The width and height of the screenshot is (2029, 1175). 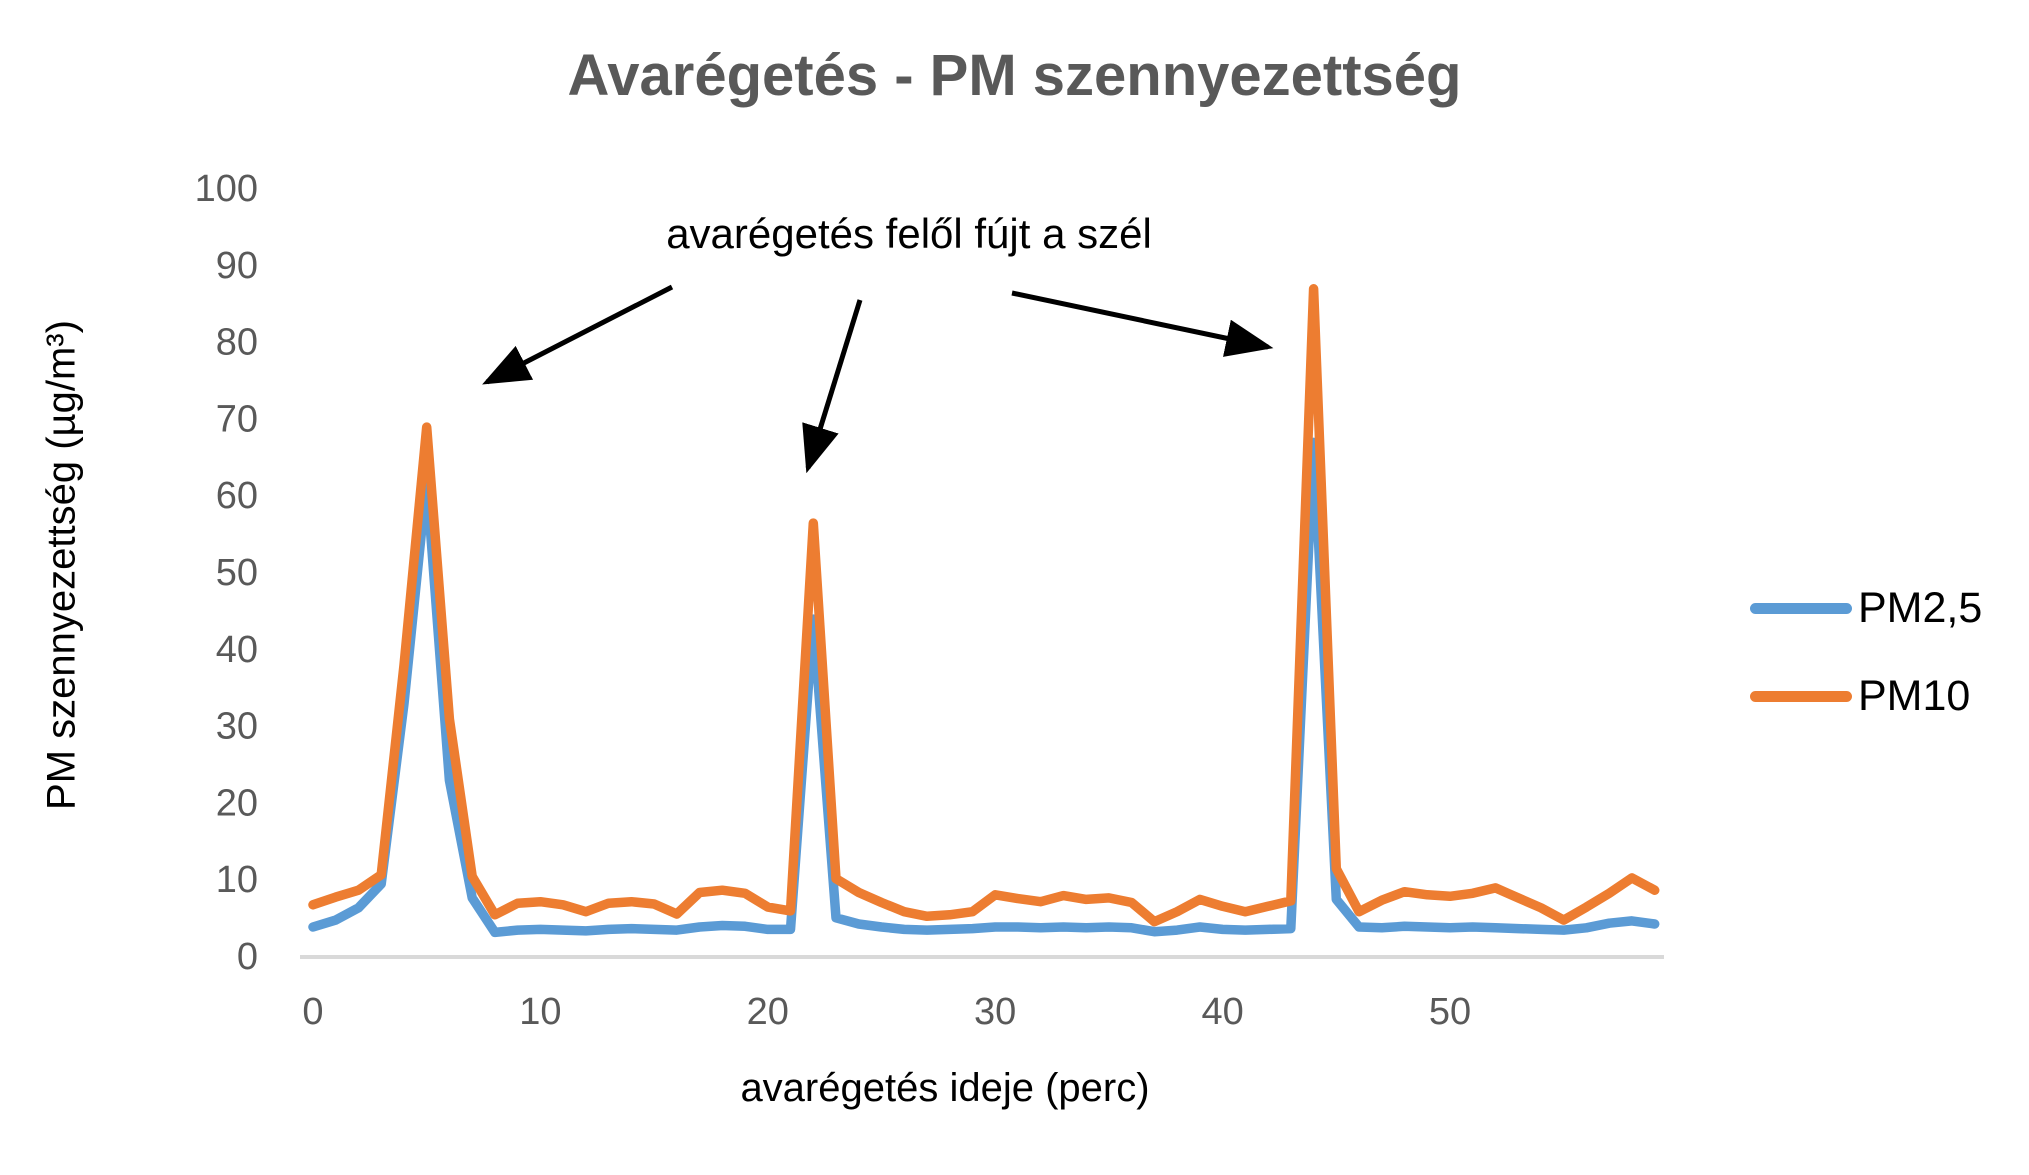 I want to click on y-tick-label-100: 100, so click(x=226, y=189).